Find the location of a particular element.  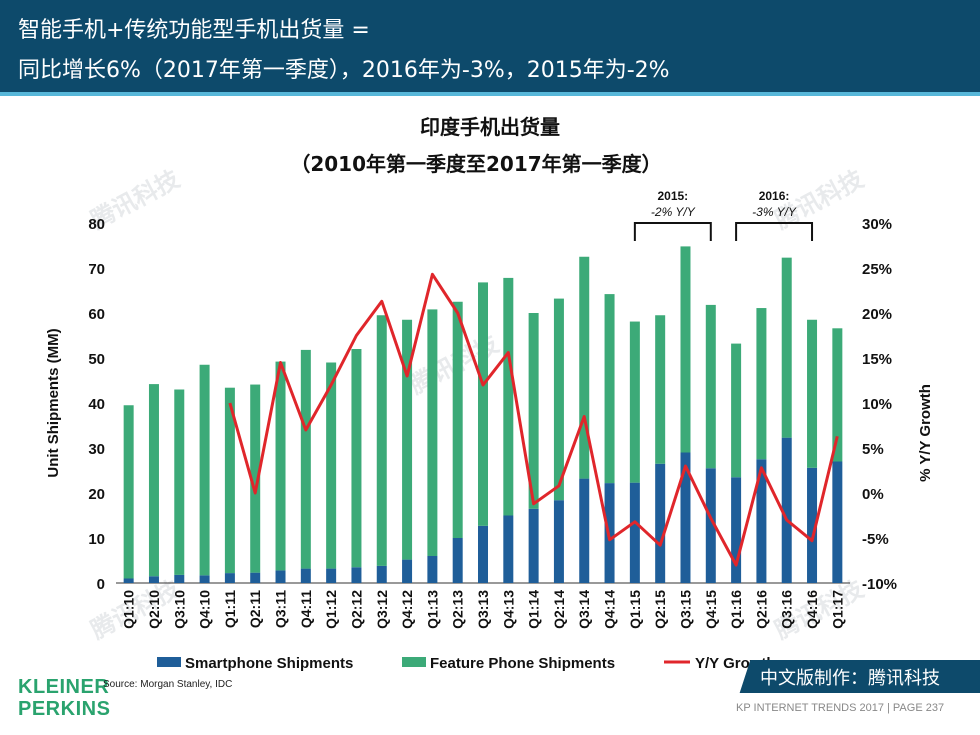

x-tick-label: Q2:10 is located at coordinates (154, 609).